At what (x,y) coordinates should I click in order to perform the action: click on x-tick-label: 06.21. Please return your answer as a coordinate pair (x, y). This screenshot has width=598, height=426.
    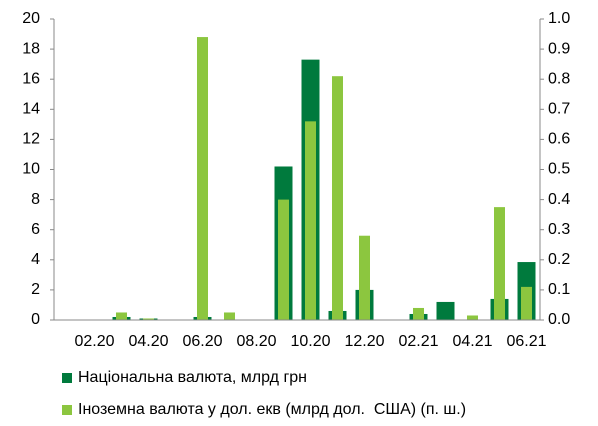
    Looking at the image, I should click on (526, 341).